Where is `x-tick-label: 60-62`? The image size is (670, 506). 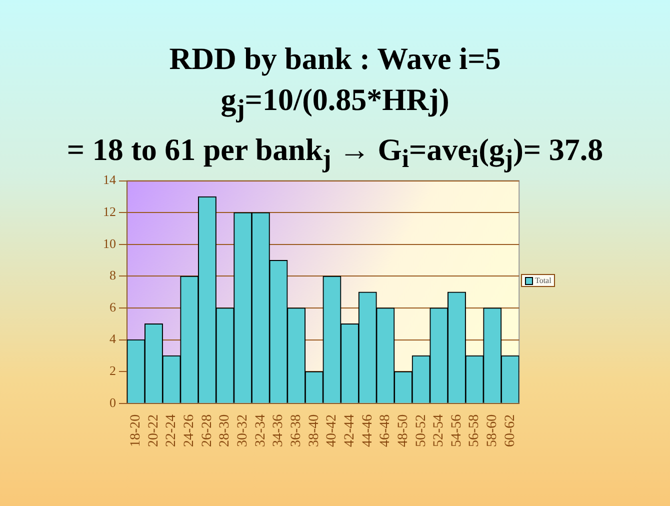
x-tick-label: 60-62 is located at coordinates (510, 431).